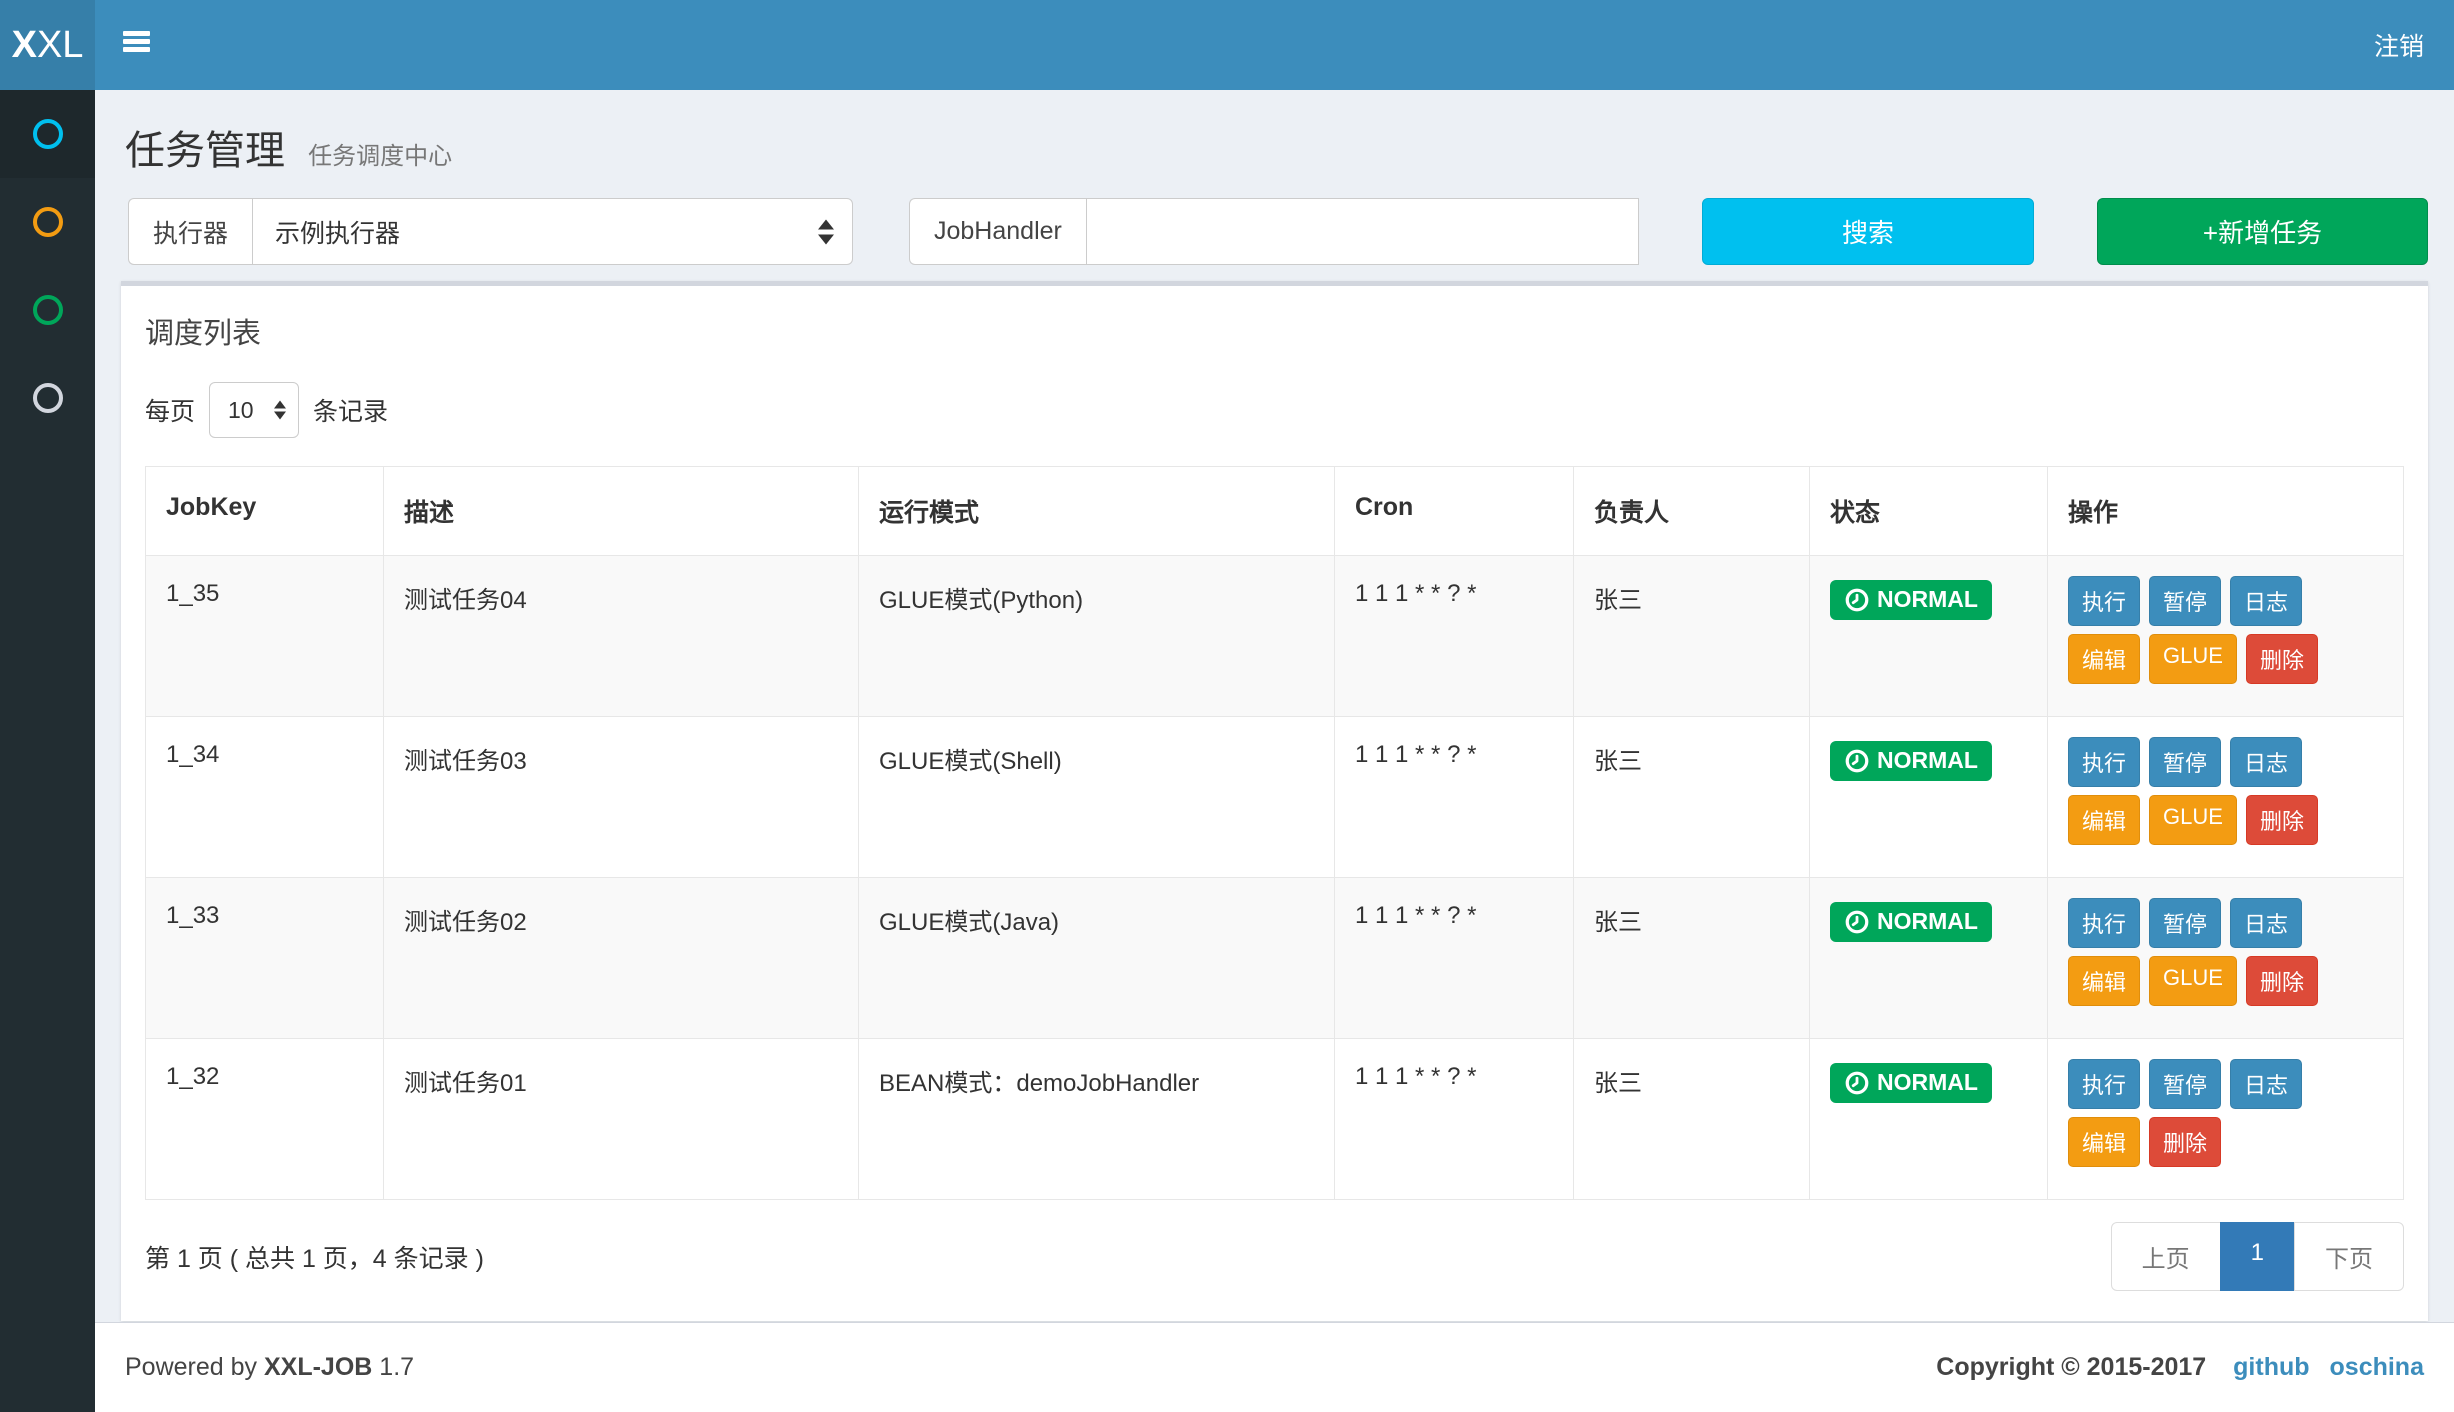 This screenshot has height=1412, width=2454. I want to click on pager: 上页 1 下页, so click(2257, 1256).